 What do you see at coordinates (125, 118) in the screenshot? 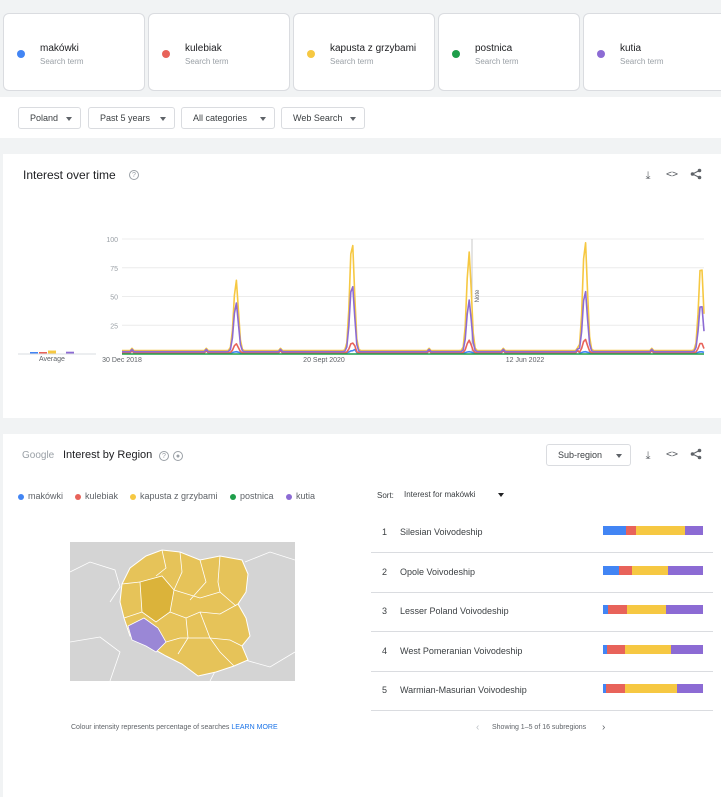
I see `time-filter-label: Past 5 years` at bounding box center [125, 118].